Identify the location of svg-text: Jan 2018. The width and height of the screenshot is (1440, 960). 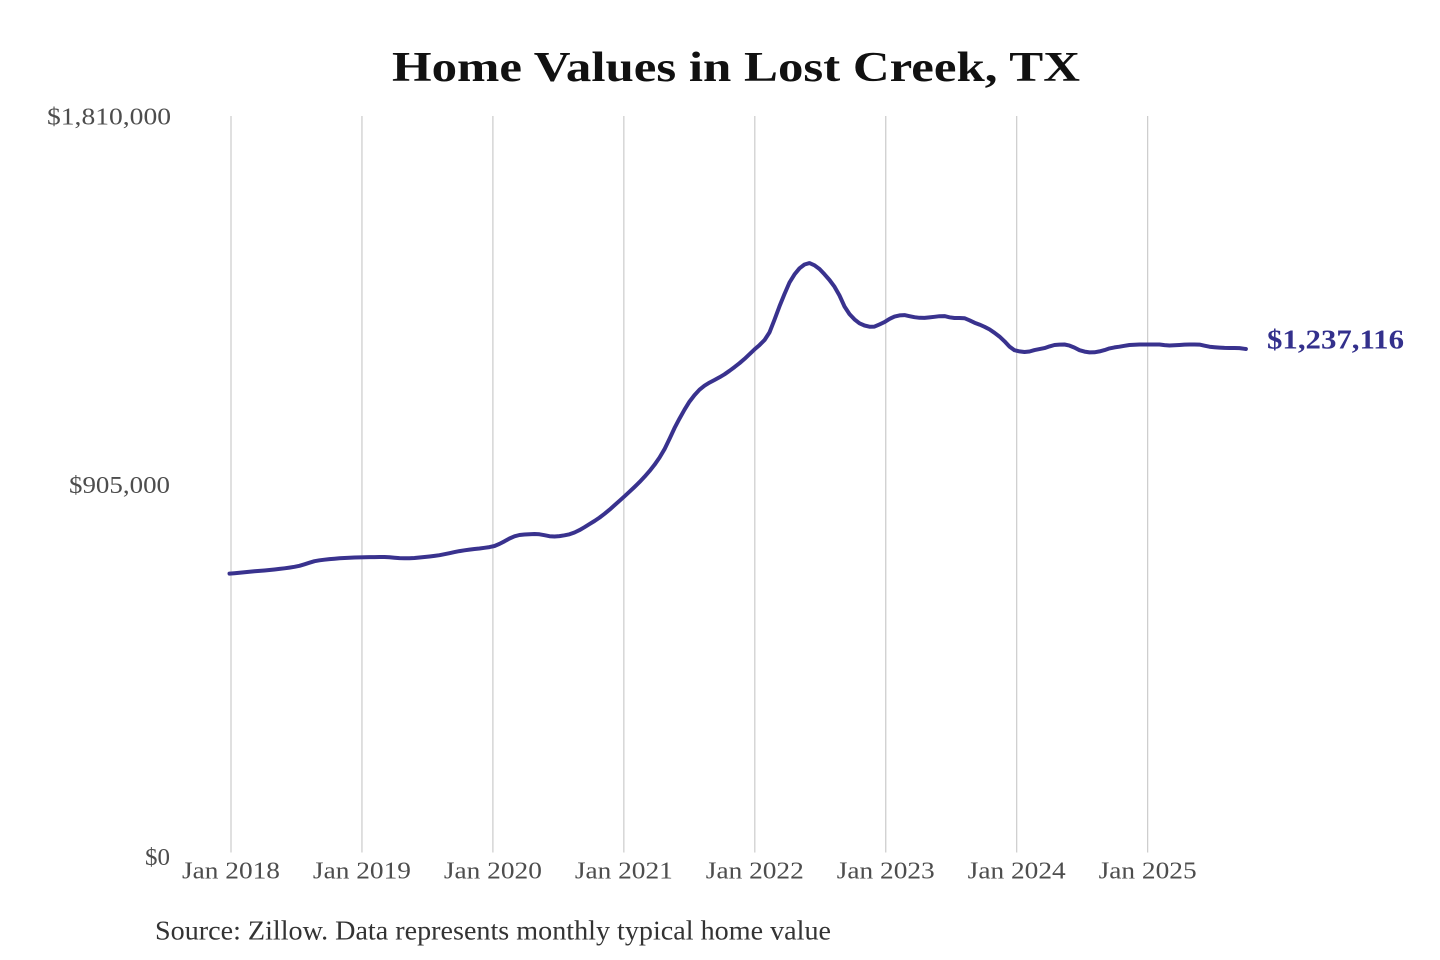
(231, 871).